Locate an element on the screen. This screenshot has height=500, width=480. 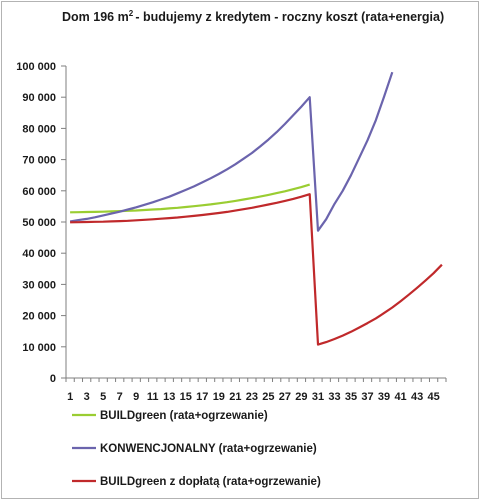
y-tick-label: 20 000 is located at coordinates (39, 317).